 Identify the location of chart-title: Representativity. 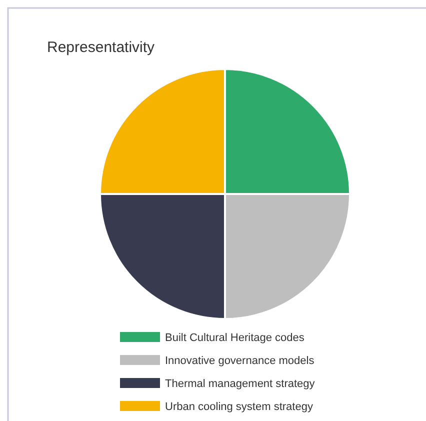
(101, 47).